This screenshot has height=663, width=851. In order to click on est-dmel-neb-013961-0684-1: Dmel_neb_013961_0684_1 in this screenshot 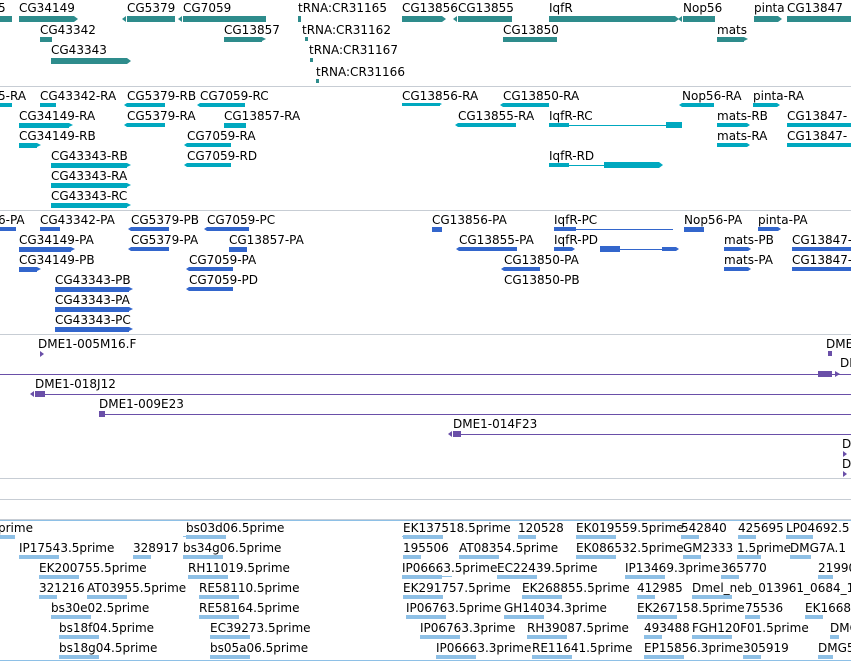, I will do `click(771, 588)`.